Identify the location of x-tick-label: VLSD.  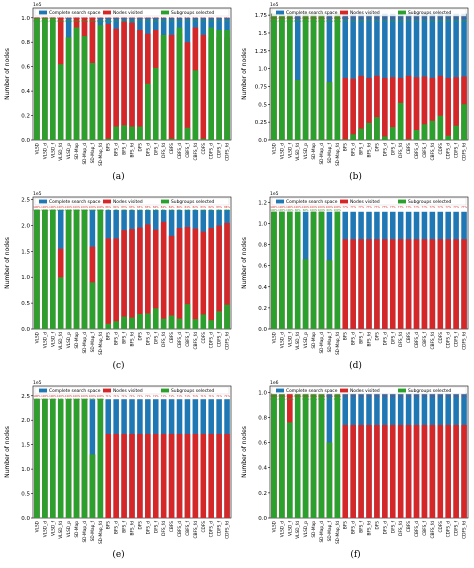
(37, 526).